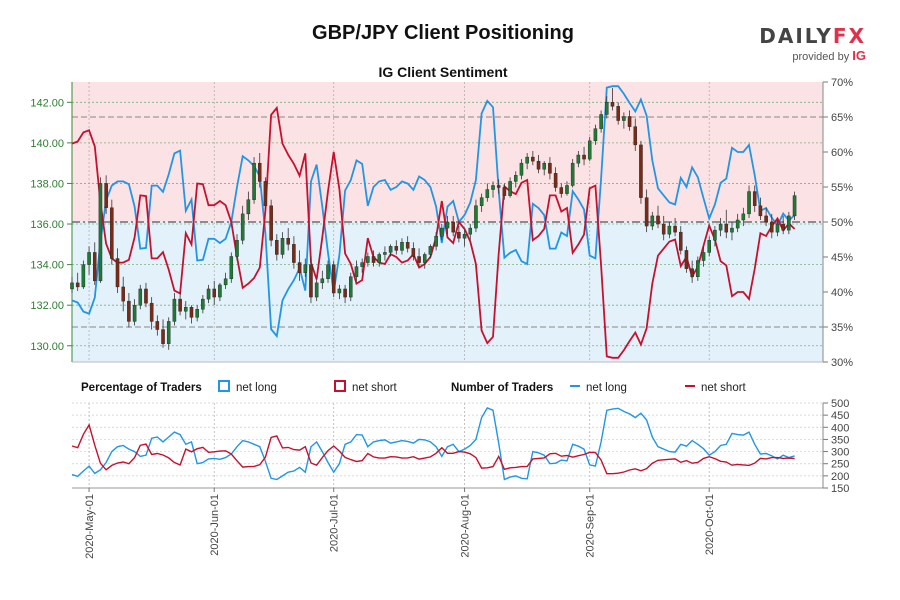 This screenshot has height=600, width=900. What do you see at coordinates (842, 258) in the screenshot?
I see `pct-tick-label: 45%` at bounding box center [842, 258].